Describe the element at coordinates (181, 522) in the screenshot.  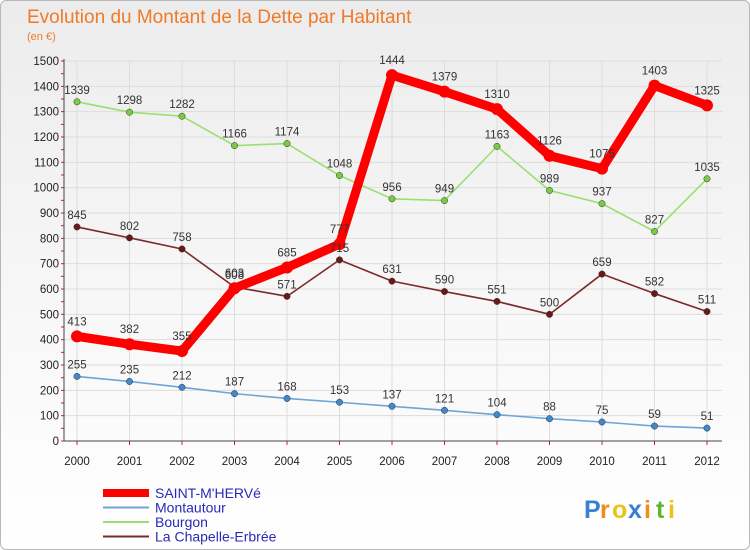
I see `legend-label: Bourgon` at that location.